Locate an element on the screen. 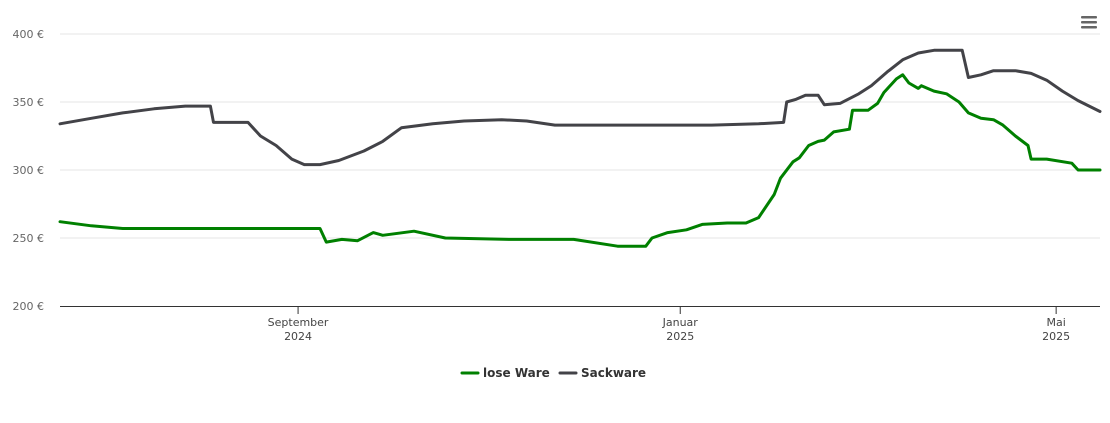 The image size is (1110, 423). y-axis-labels: 200 € 250 € 300 € 350 € 400 € is located at coordinates (29, 170).